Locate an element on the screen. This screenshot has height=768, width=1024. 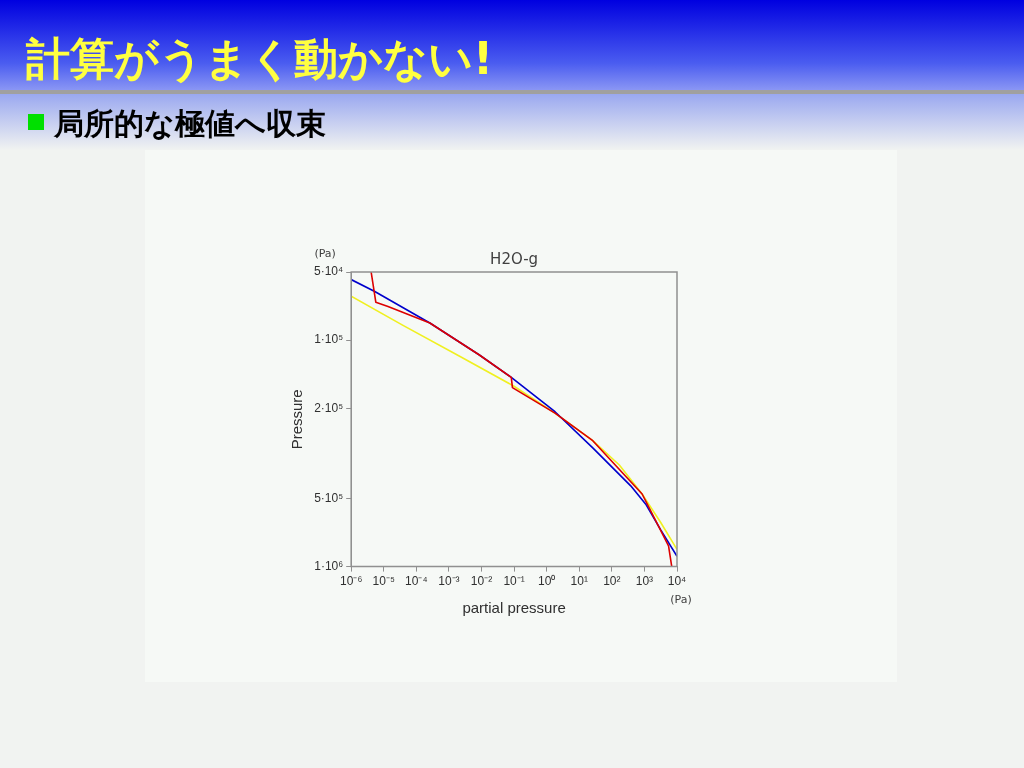
x-tick-label: 10¹ is located at coordinates (579, 581).